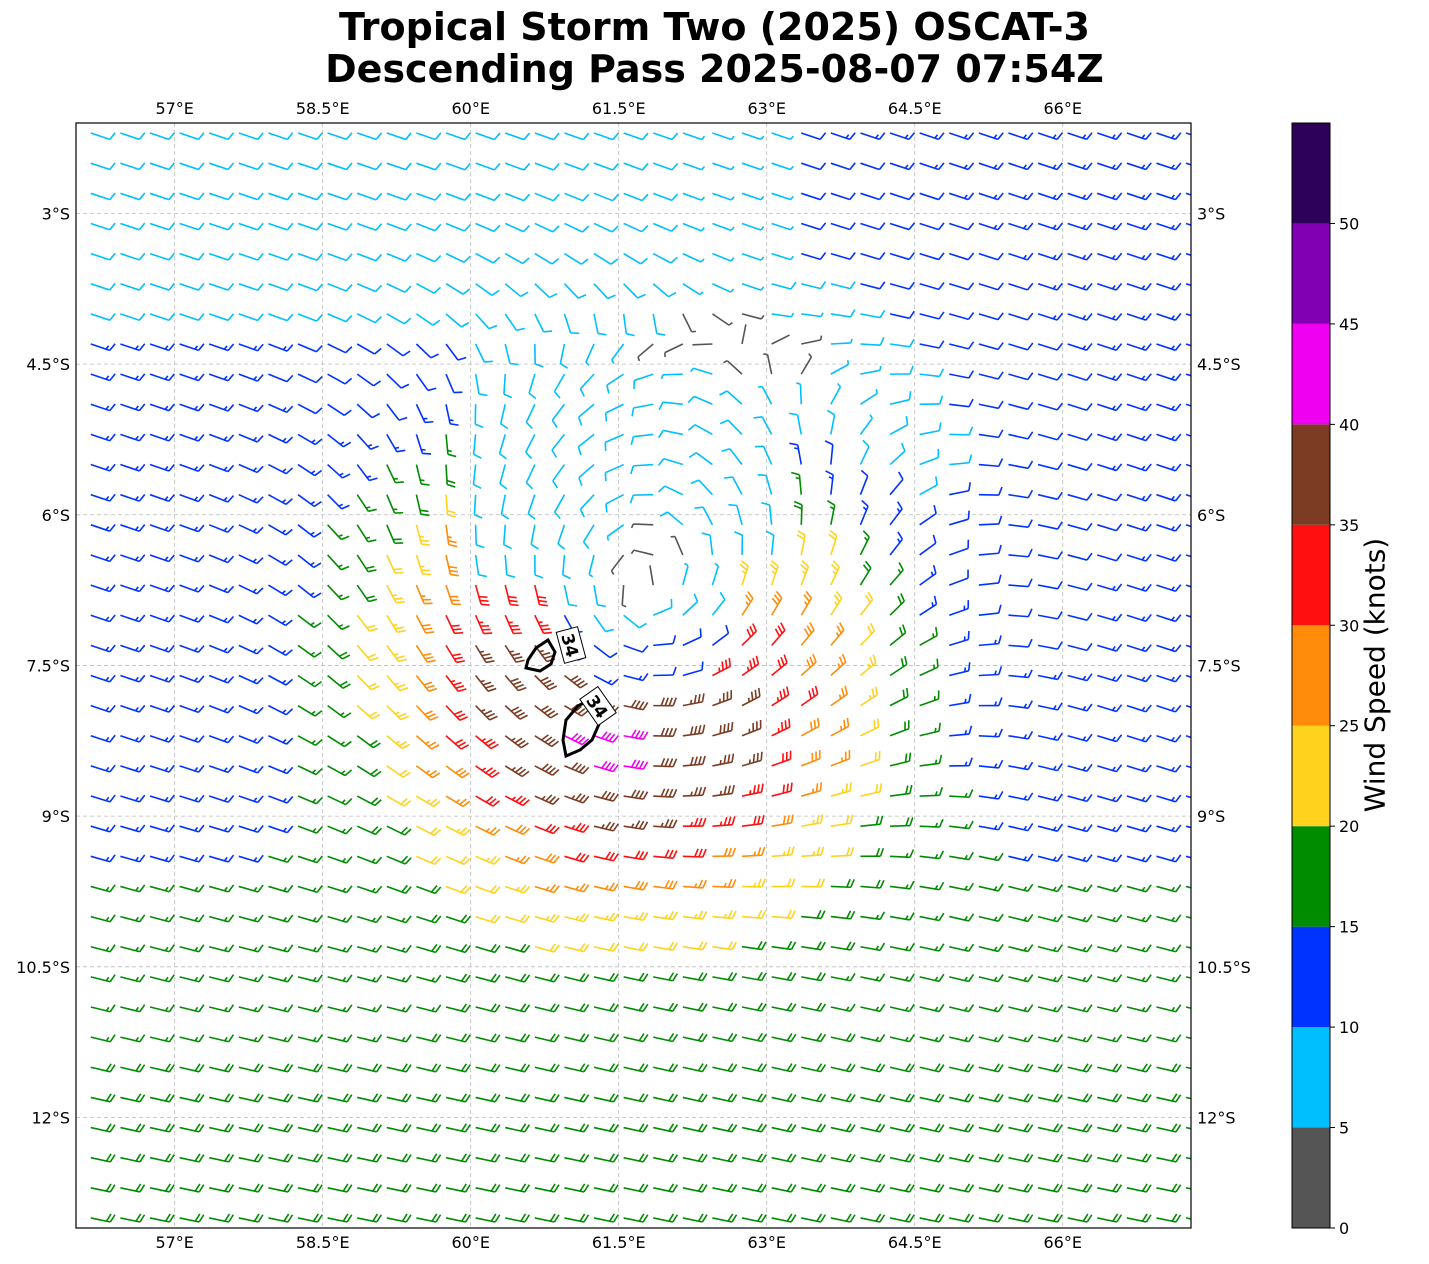 The width and height of the screenshot is (1429, 1264). Describe the element at coordinates (1211, 515) in the screenshot. I see `lat-tick-label-right: 6°S` at that location.